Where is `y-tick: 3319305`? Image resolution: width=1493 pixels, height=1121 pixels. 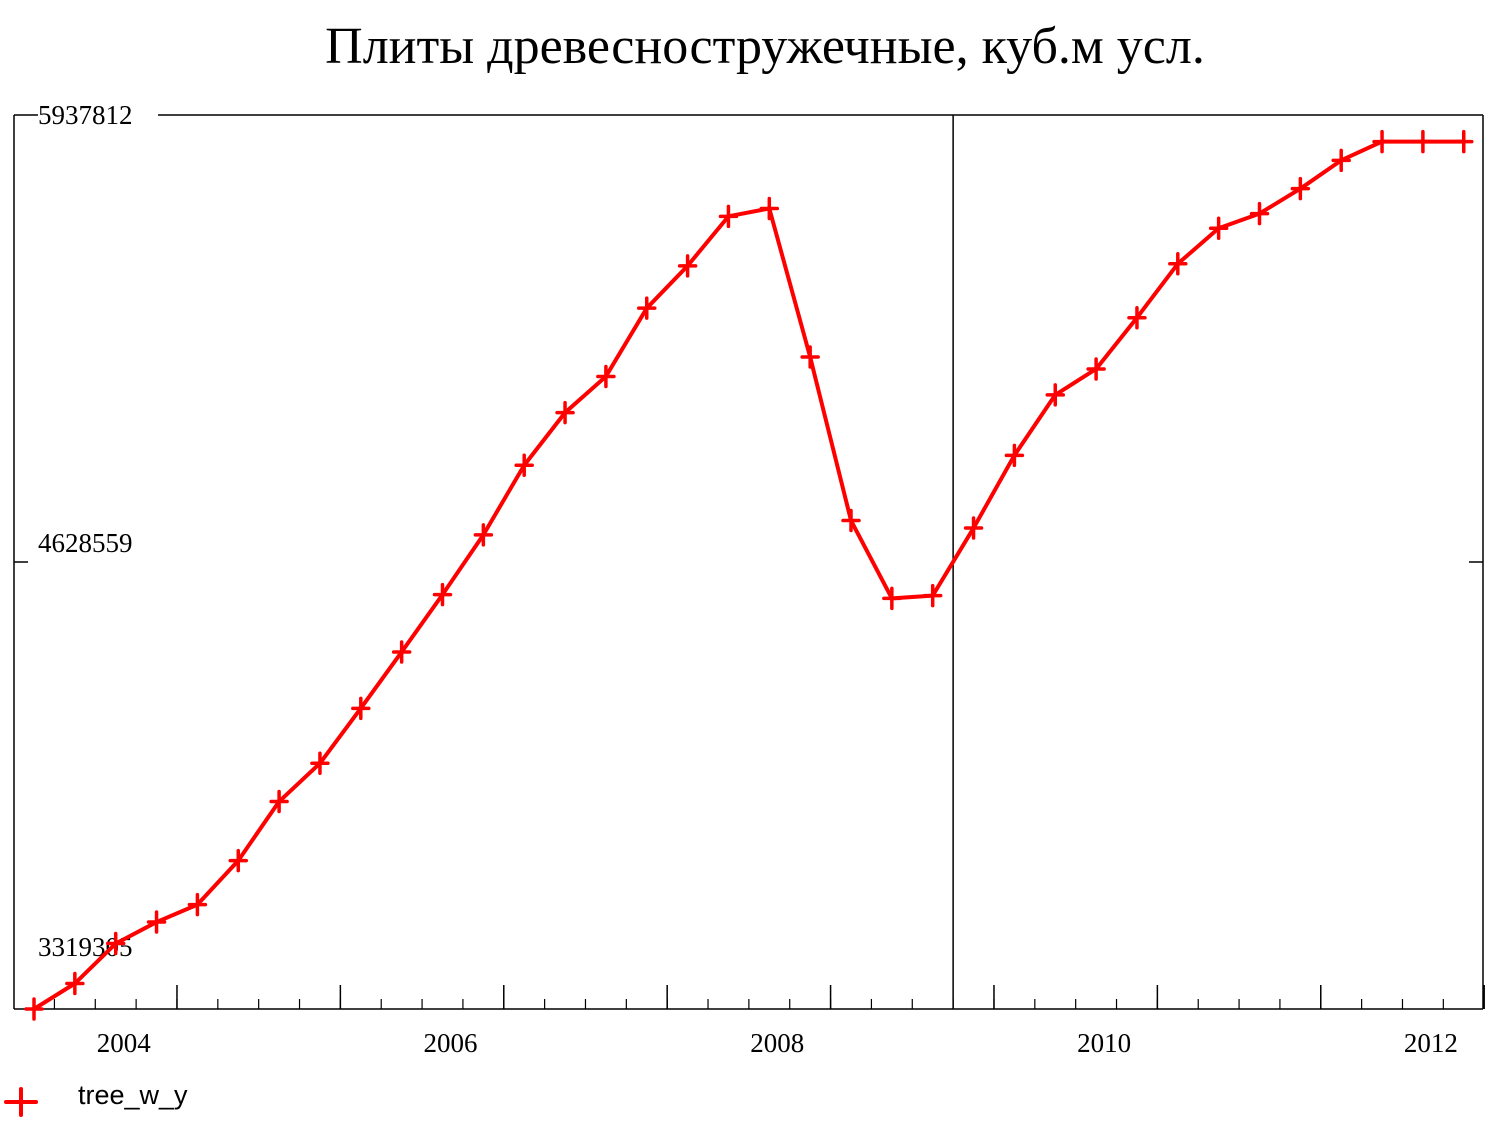
y-tick: 3319305 is located at coordinates (85, 947).